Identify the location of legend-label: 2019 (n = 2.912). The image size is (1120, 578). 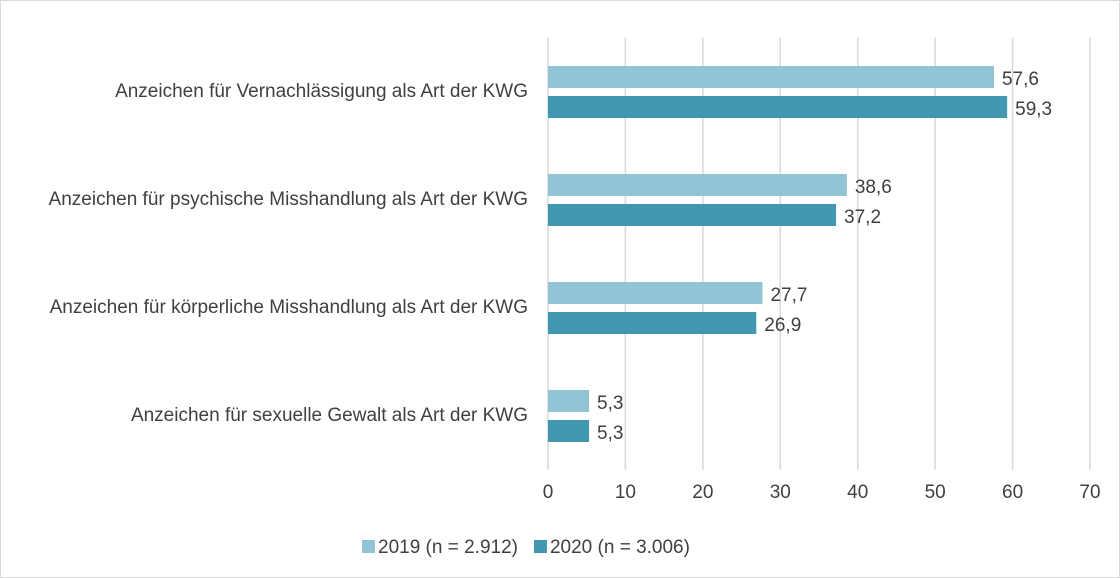
(448, 547).